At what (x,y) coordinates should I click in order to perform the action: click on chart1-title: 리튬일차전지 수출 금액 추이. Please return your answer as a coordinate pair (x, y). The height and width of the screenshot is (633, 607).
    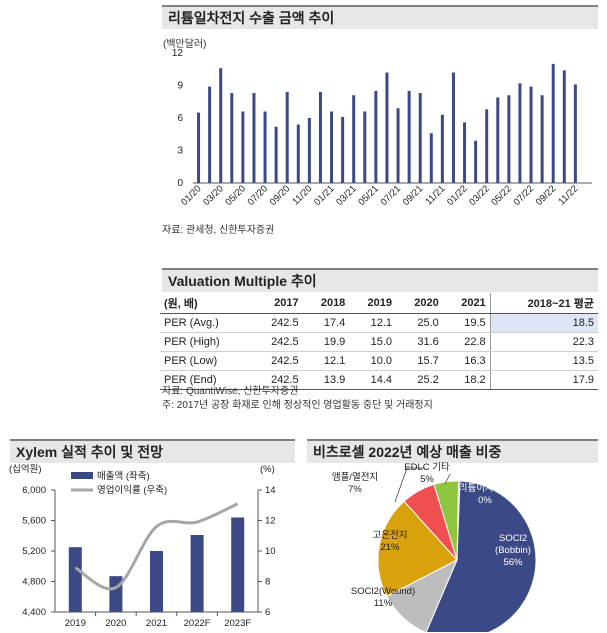
    Looking at the image, I should click on (380, 17).